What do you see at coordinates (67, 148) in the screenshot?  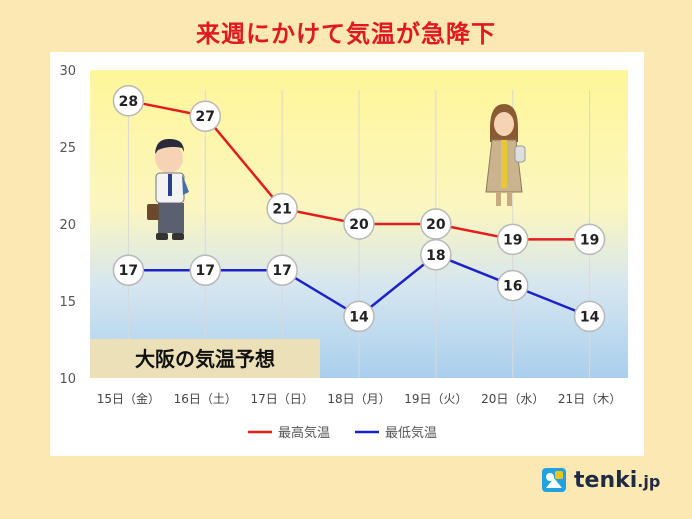 I see `y-tick-label: 25` at bounding box center [67, 148].